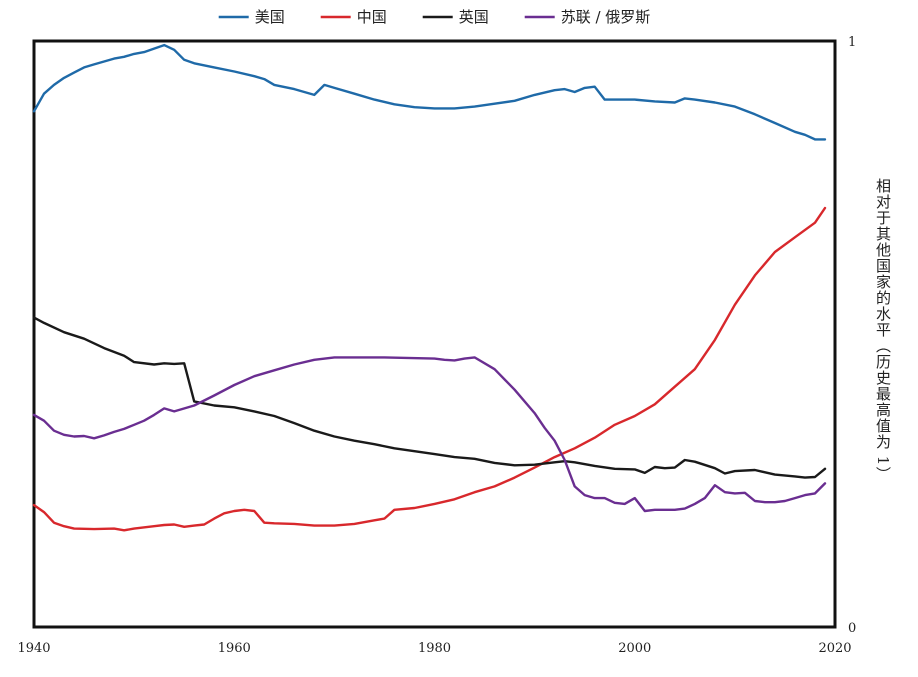 This screenshot has width=918, height=677. What do you see at coordinates (634, 648) in the screenshot?
I see `x-tick-label-2000: 2000` at bounding box center [634, 648].